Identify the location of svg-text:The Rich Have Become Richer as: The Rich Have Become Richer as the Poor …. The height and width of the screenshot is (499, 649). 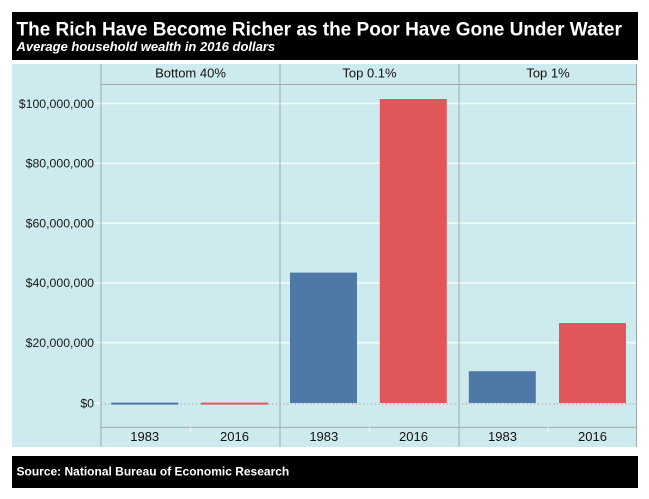
(320, 29).